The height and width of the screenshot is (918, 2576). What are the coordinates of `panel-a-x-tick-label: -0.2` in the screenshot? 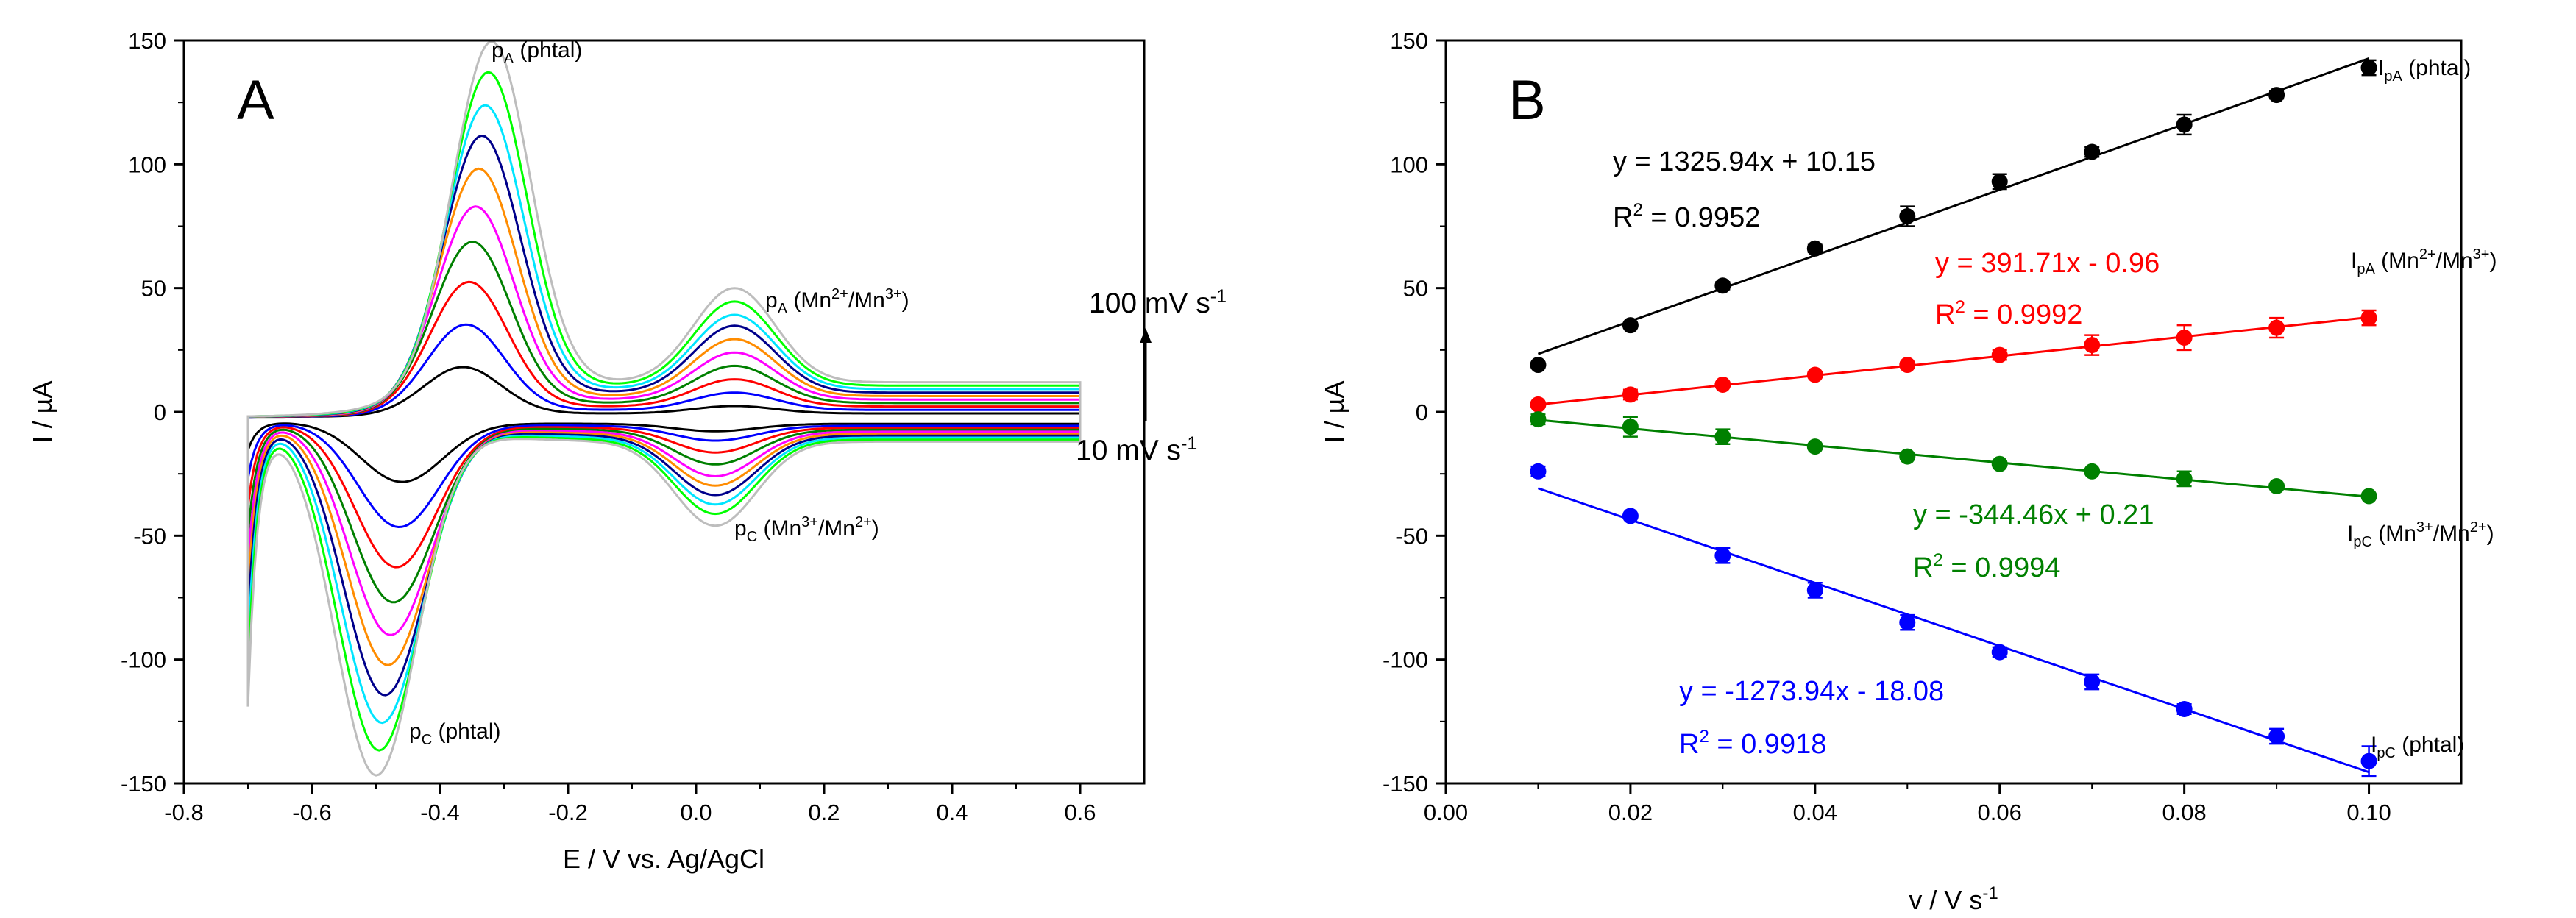 It's located at (567, 813).